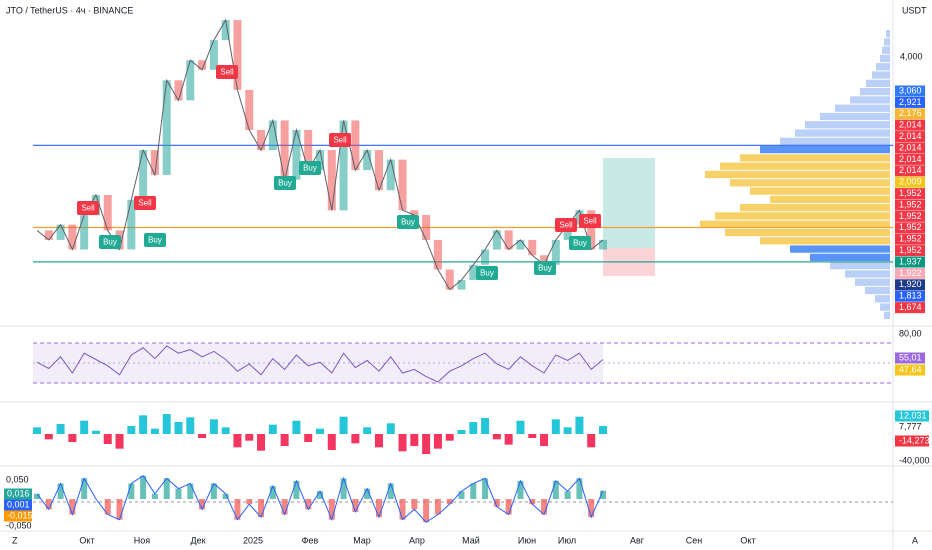  I want to click on osc-label: -40,000, so click(914, 460).